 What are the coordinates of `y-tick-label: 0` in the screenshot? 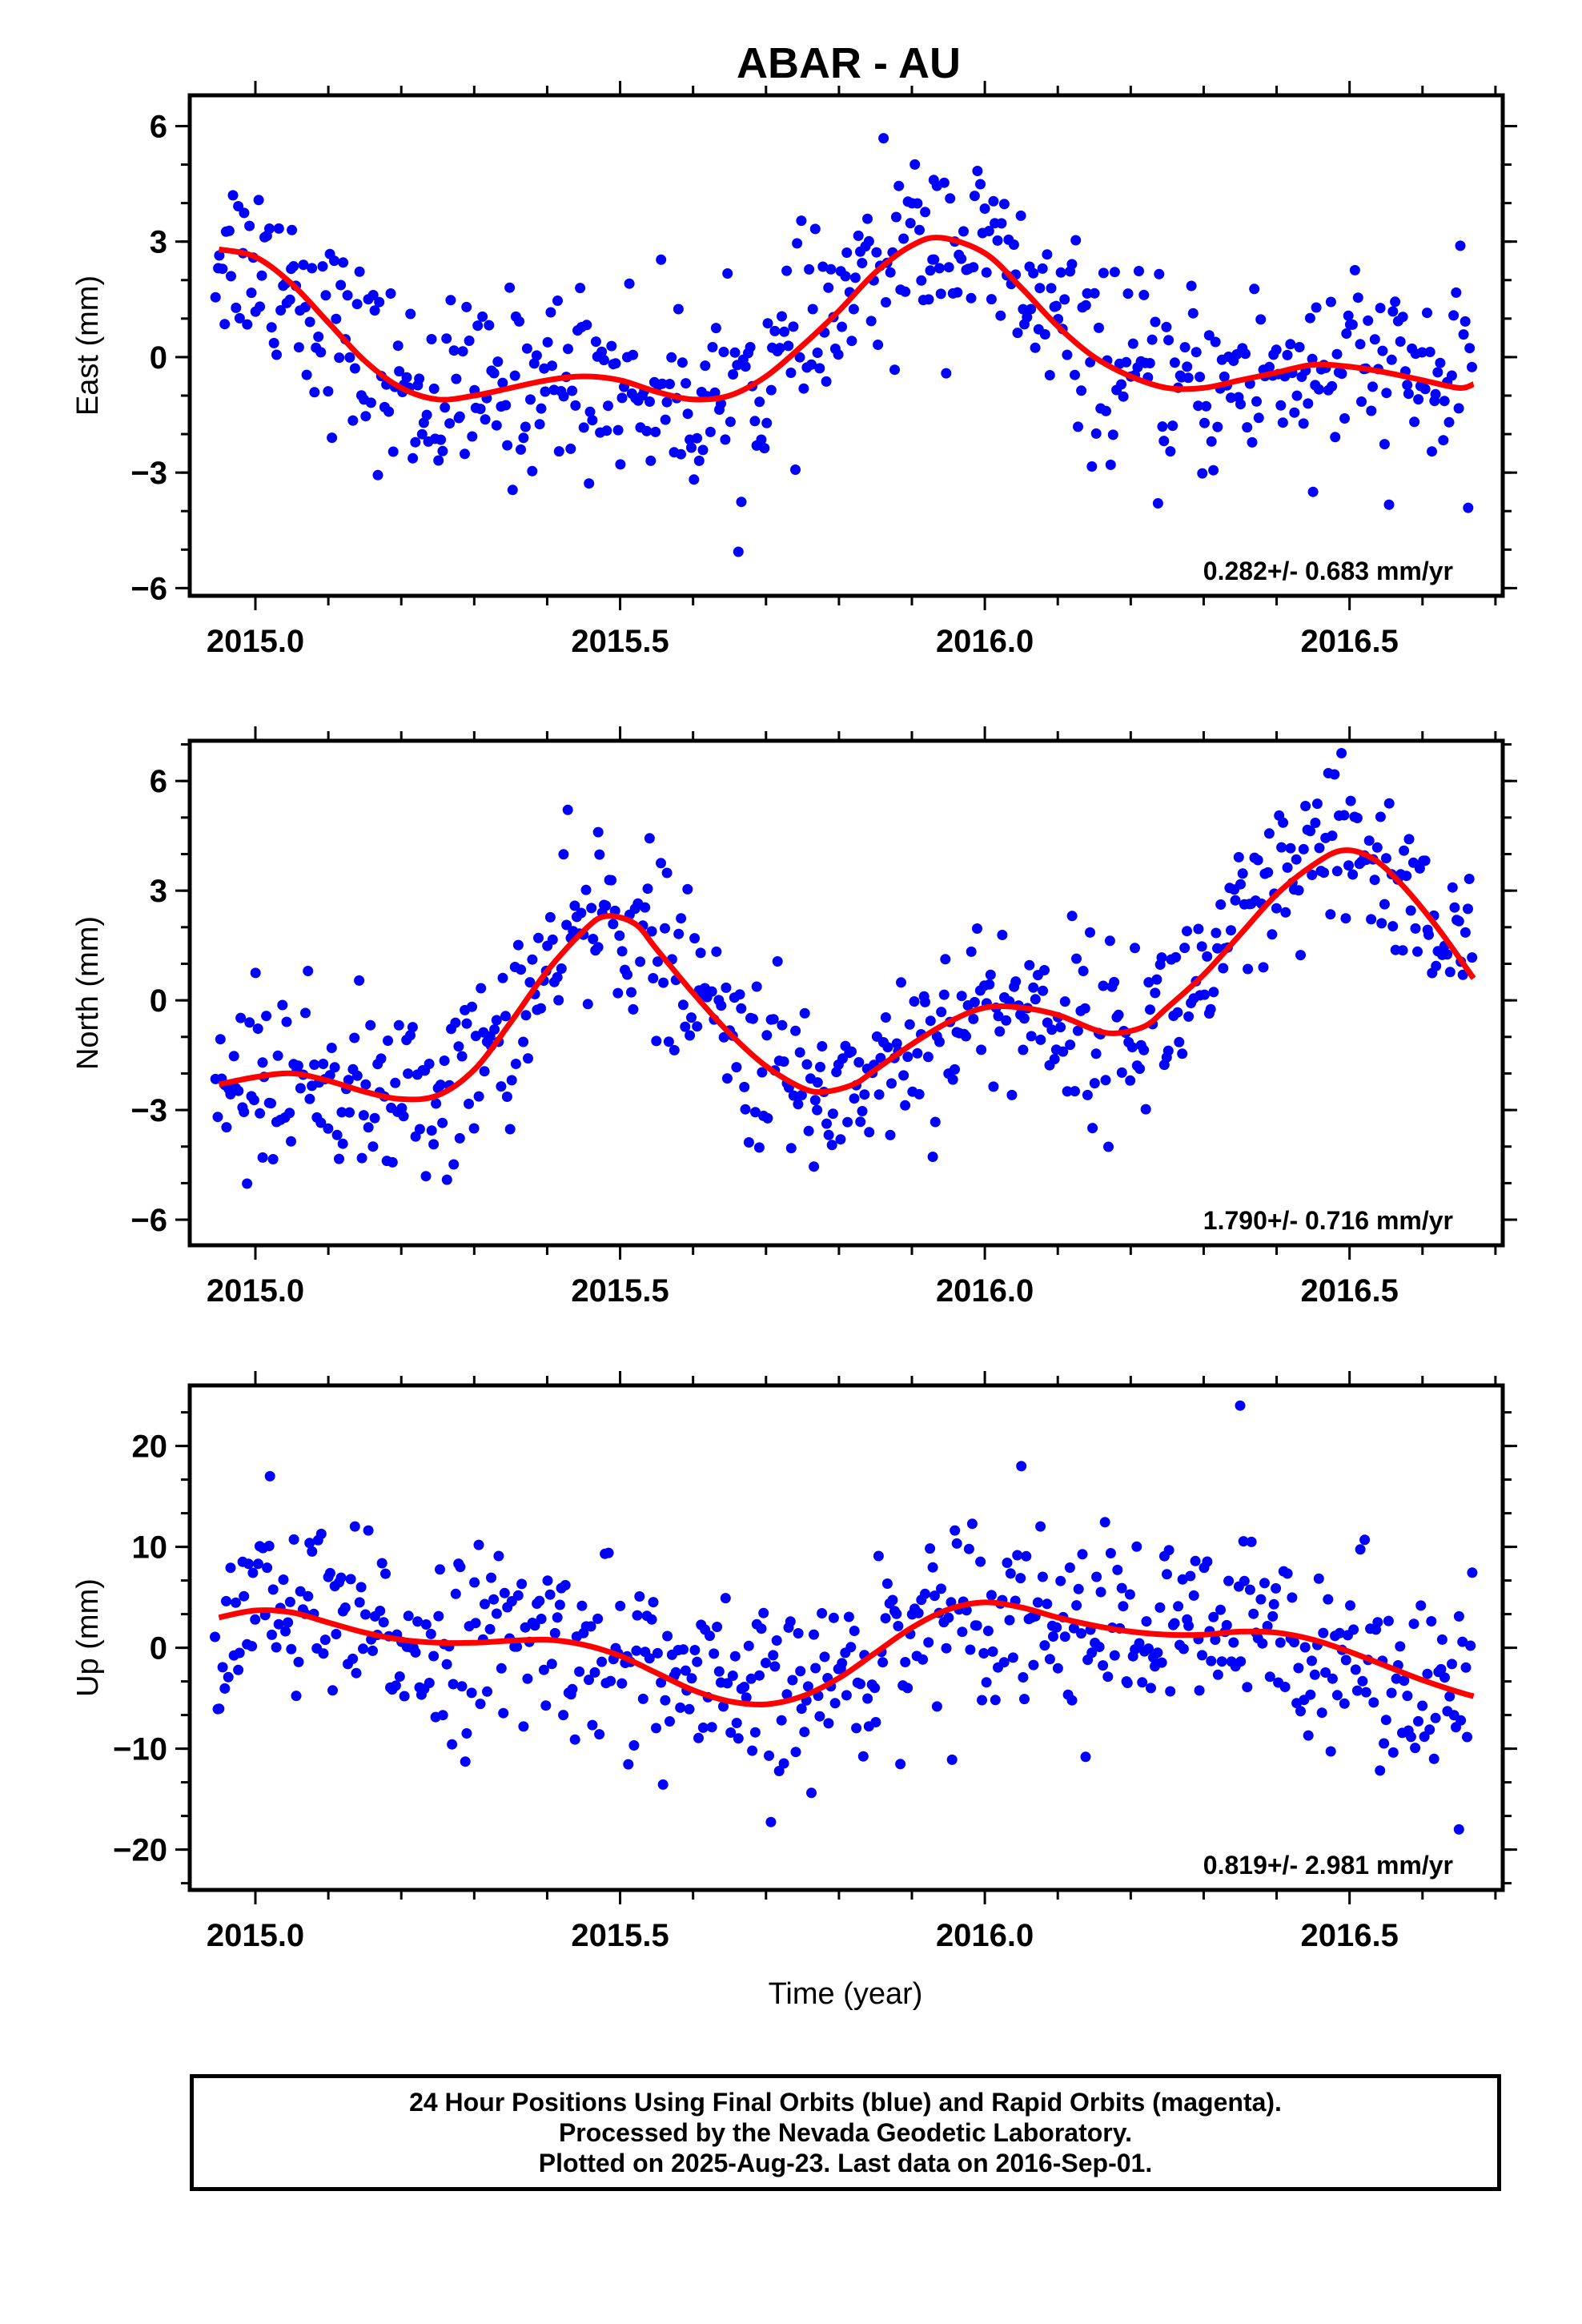 It's located at (158, 1001).